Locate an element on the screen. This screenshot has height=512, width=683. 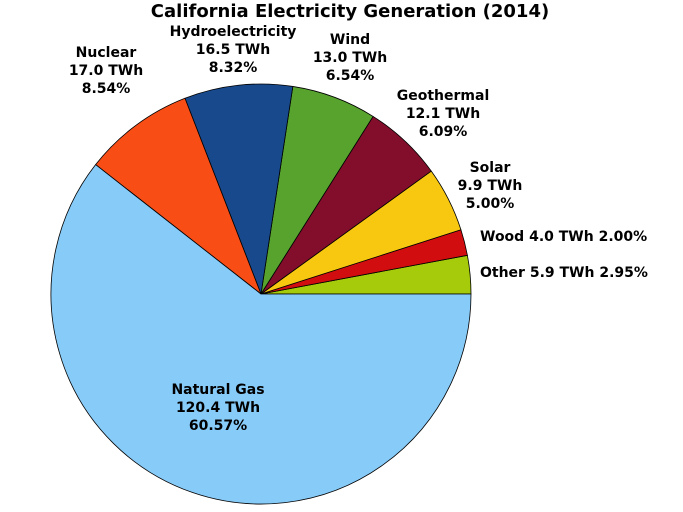
slice-label-line: 6.09% is located at coordinates (443, 132).